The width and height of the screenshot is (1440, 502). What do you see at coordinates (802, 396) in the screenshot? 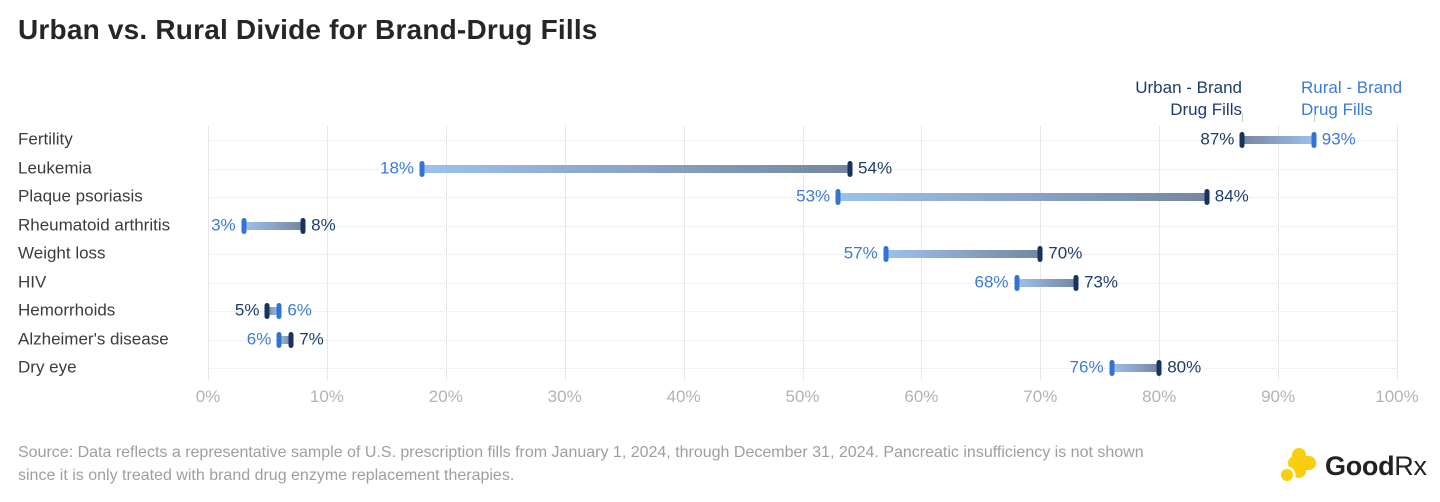
I see `x-axis-tick-label: 50%` at bounding box center [802, 396].